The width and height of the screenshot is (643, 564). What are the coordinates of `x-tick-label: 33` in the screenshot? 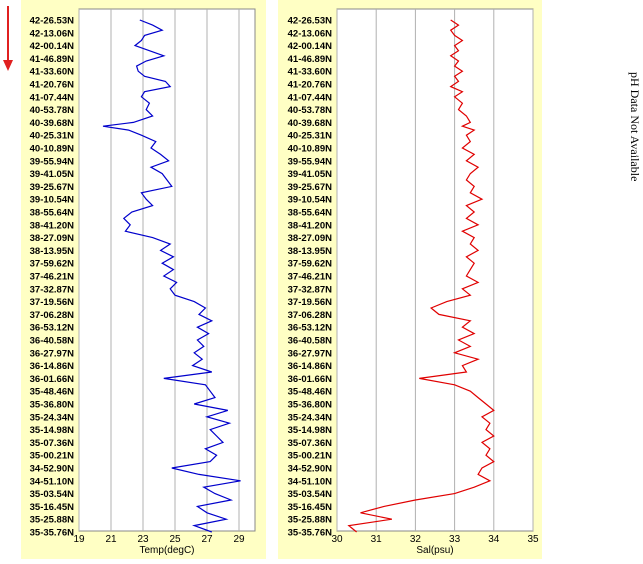 It's located at (455, 539).